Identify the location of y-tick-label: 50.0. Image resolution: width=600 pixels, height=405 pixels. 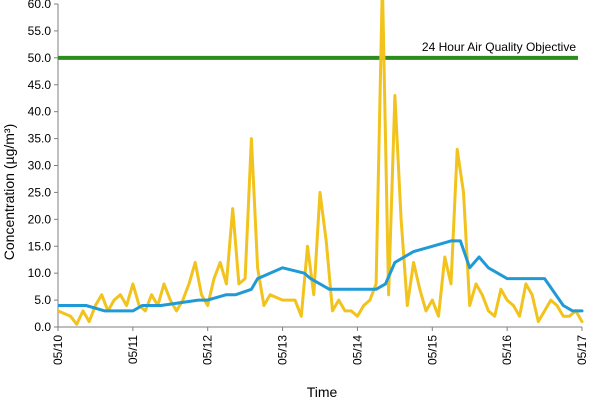
(40, 58).